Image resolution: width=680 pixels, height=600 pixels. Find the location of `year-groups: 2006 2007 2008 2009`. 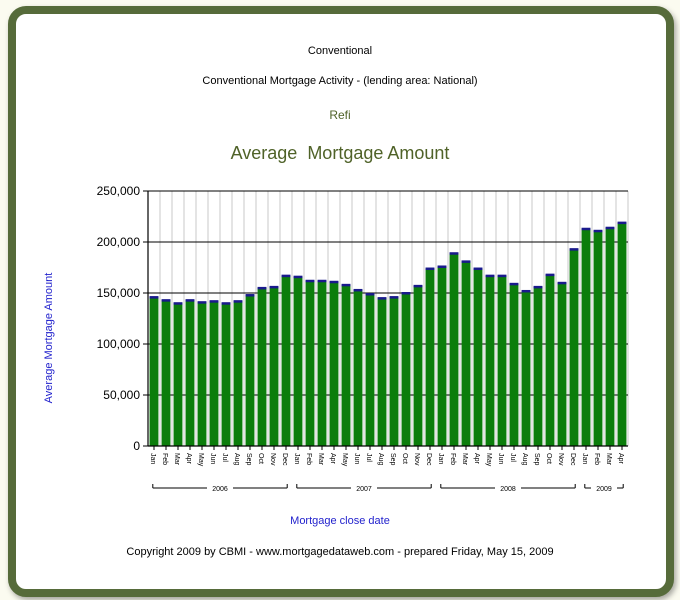

year-groups: 2006 2007 2008 2009 is located at coordinates (388, 488).